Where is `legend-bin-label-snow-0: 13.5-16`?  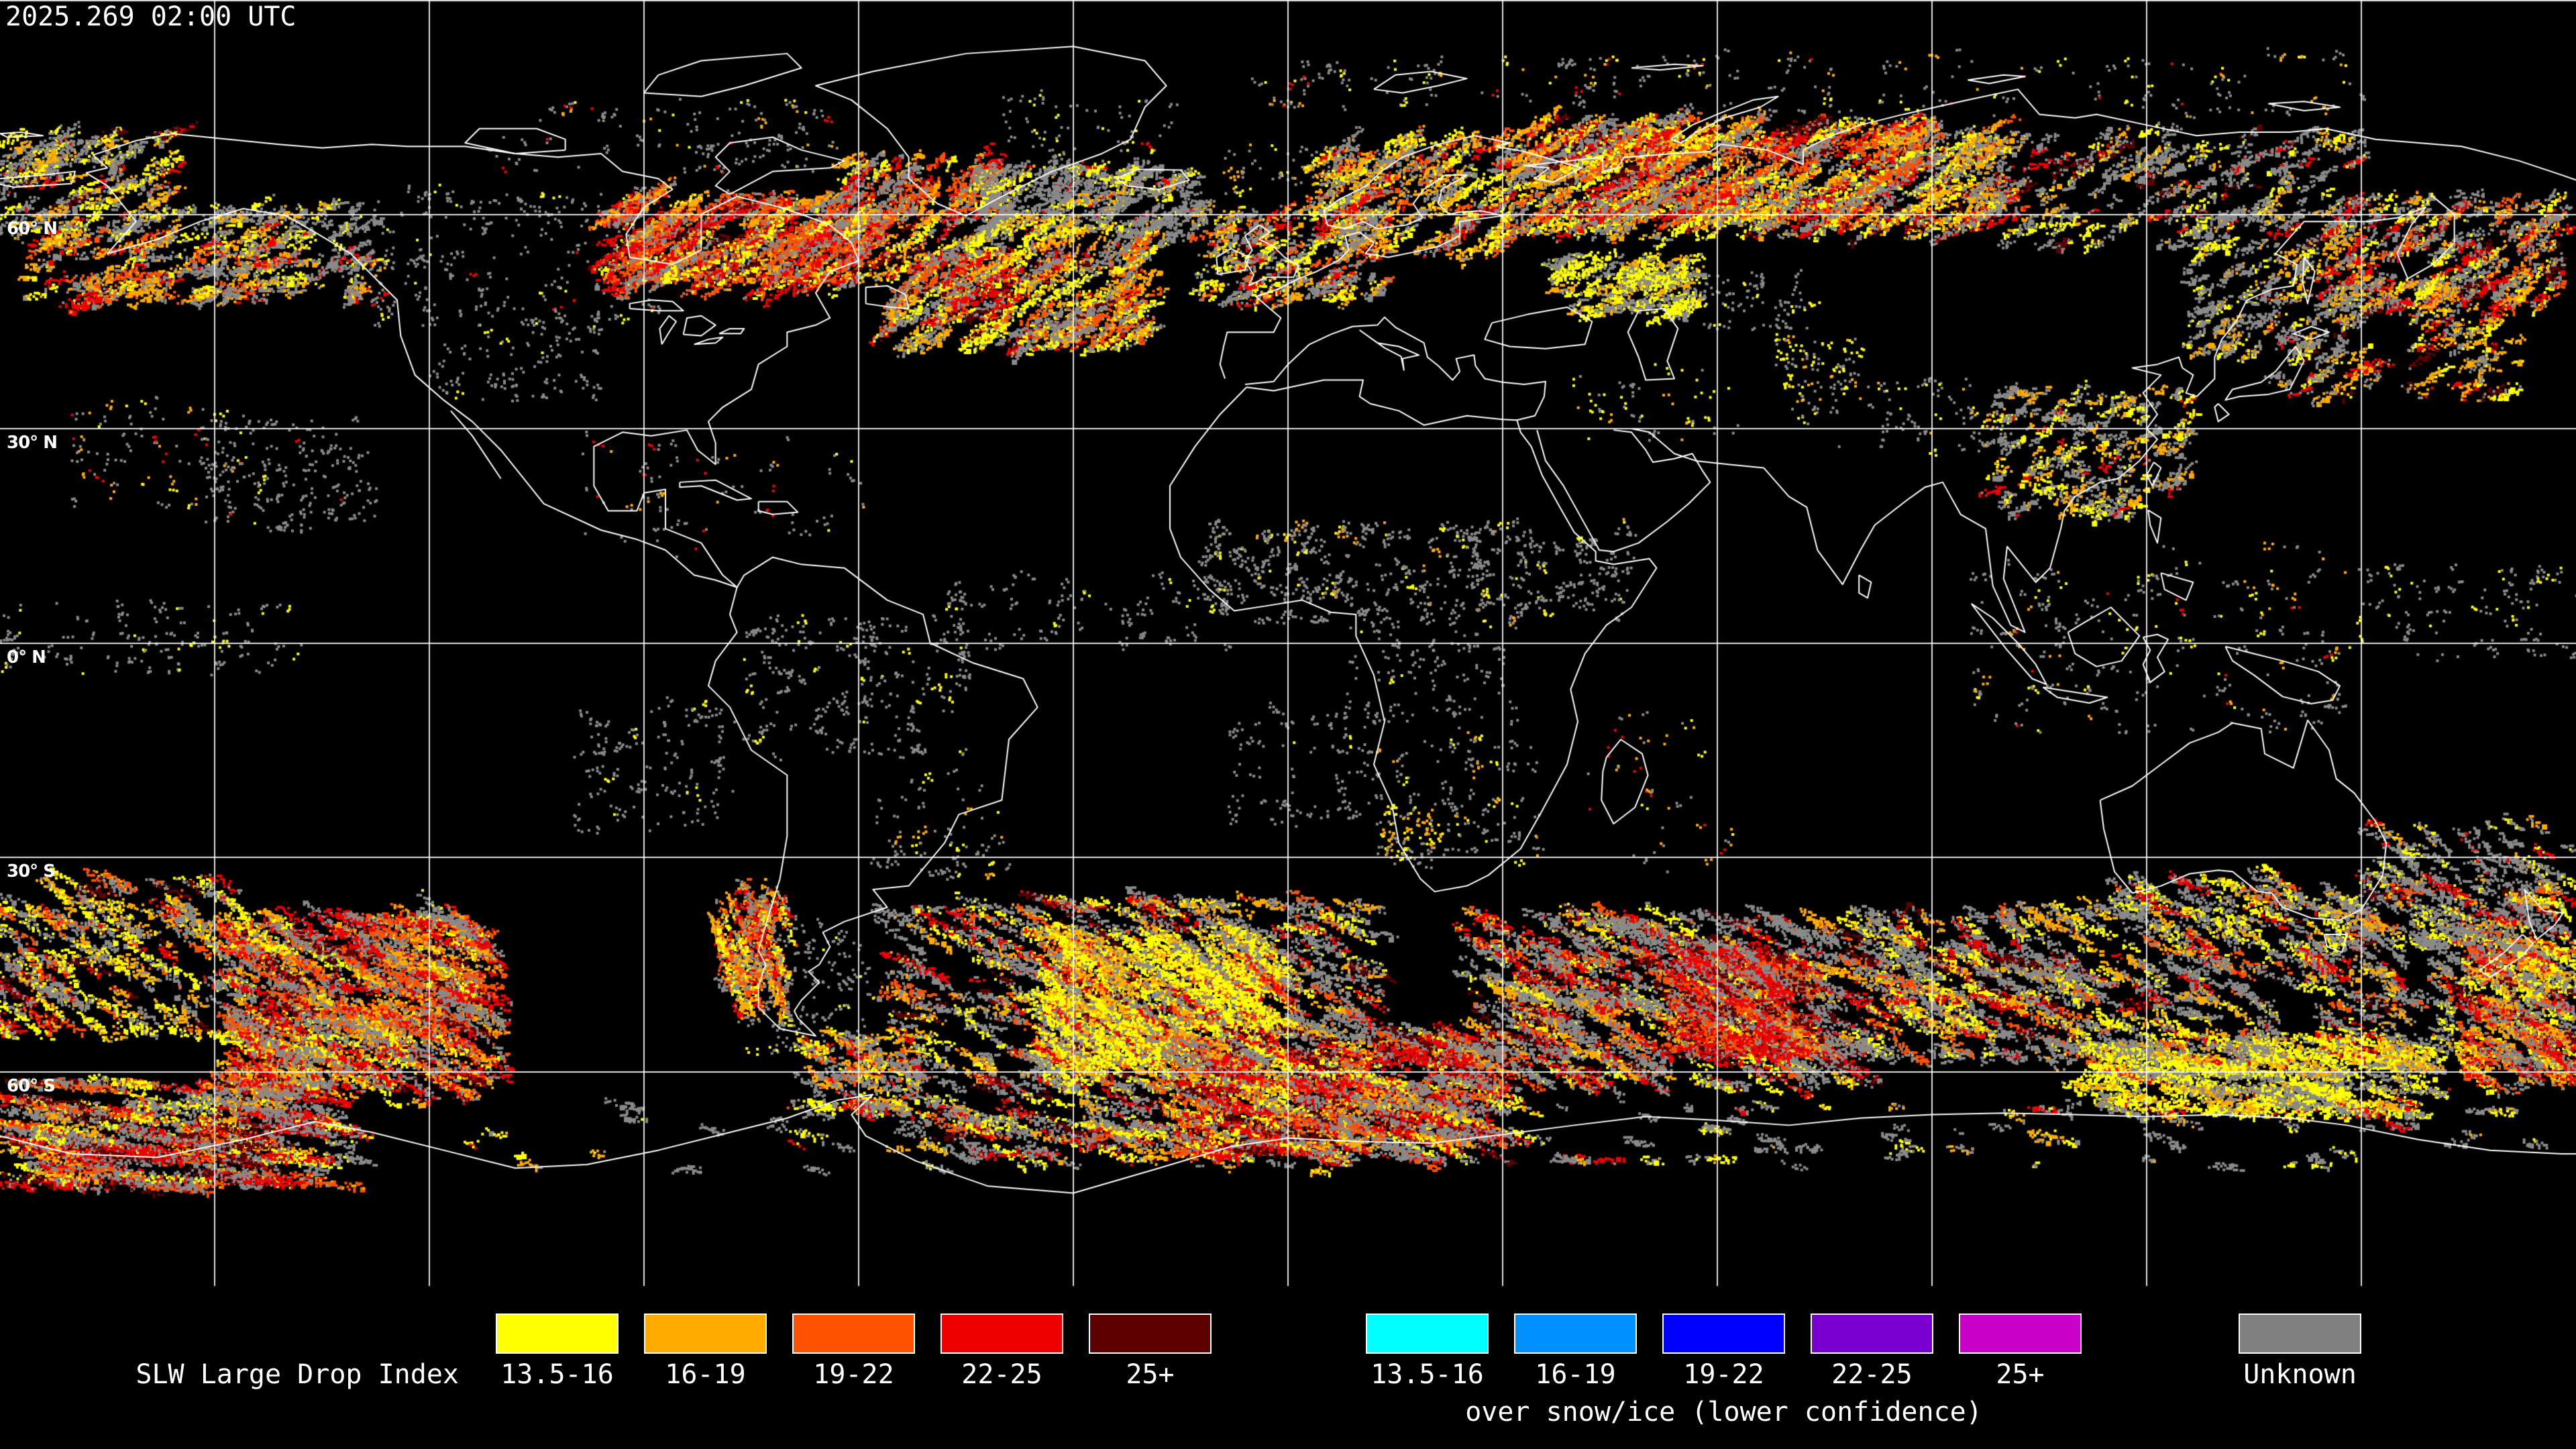
legend-bin-label-snow-0: 13.5-16 is located at coordinates (1427, 1374).